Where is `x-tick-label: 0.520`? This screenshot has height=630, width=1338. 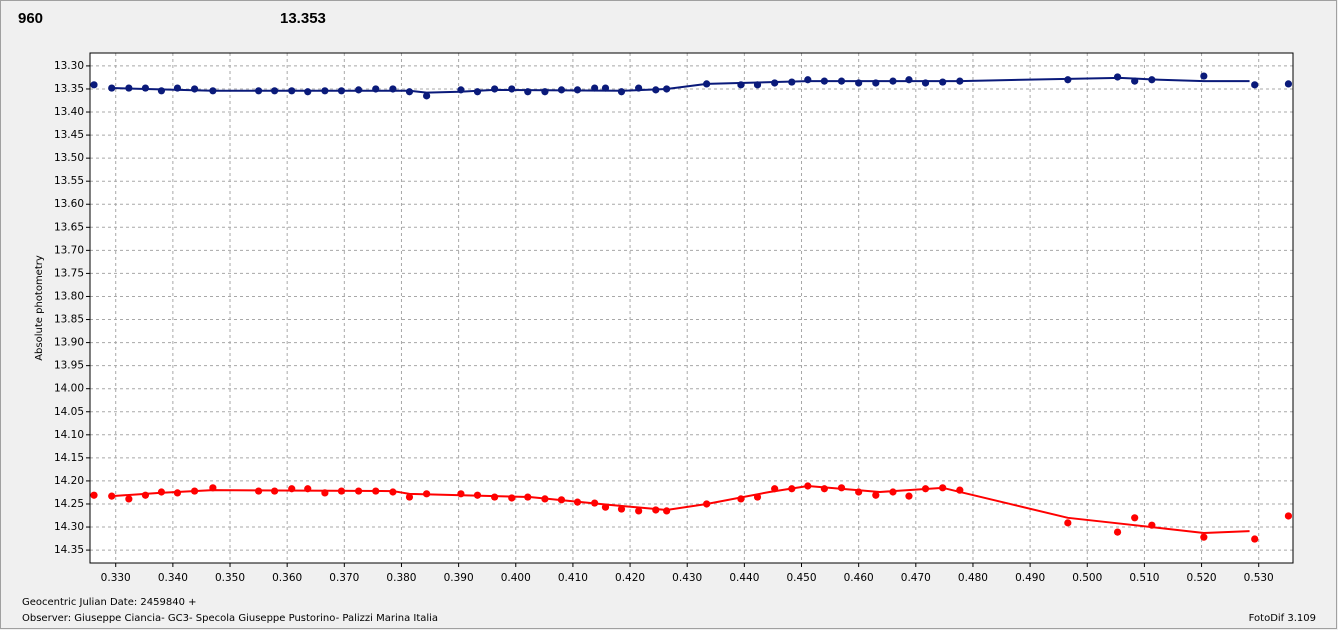
x-tick-label: 0.520 is located at coordinates (1202, 578).